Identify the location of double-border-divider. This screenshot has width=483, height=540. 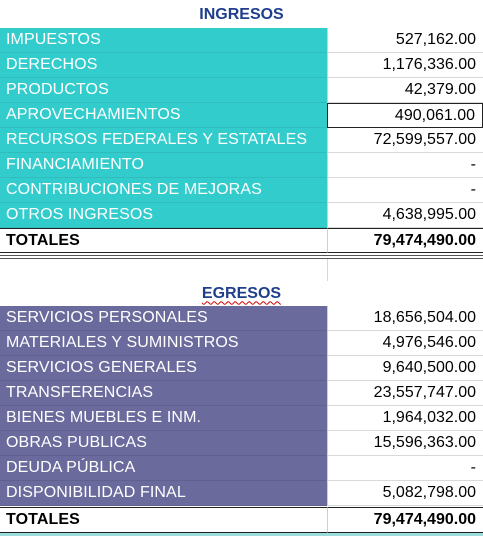
(241, 257).